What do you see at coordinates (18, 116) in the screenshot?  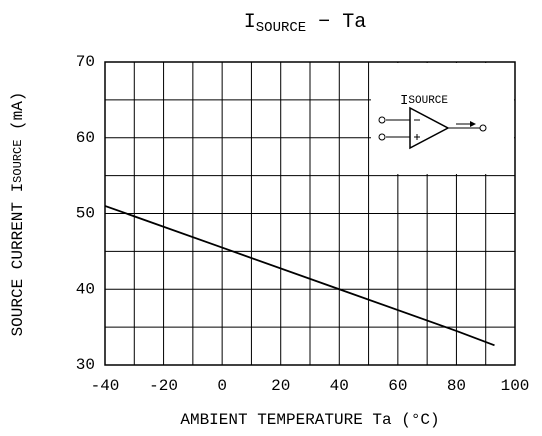 I see `y-label-rest: (mA)` at bounding box center [18, 116].